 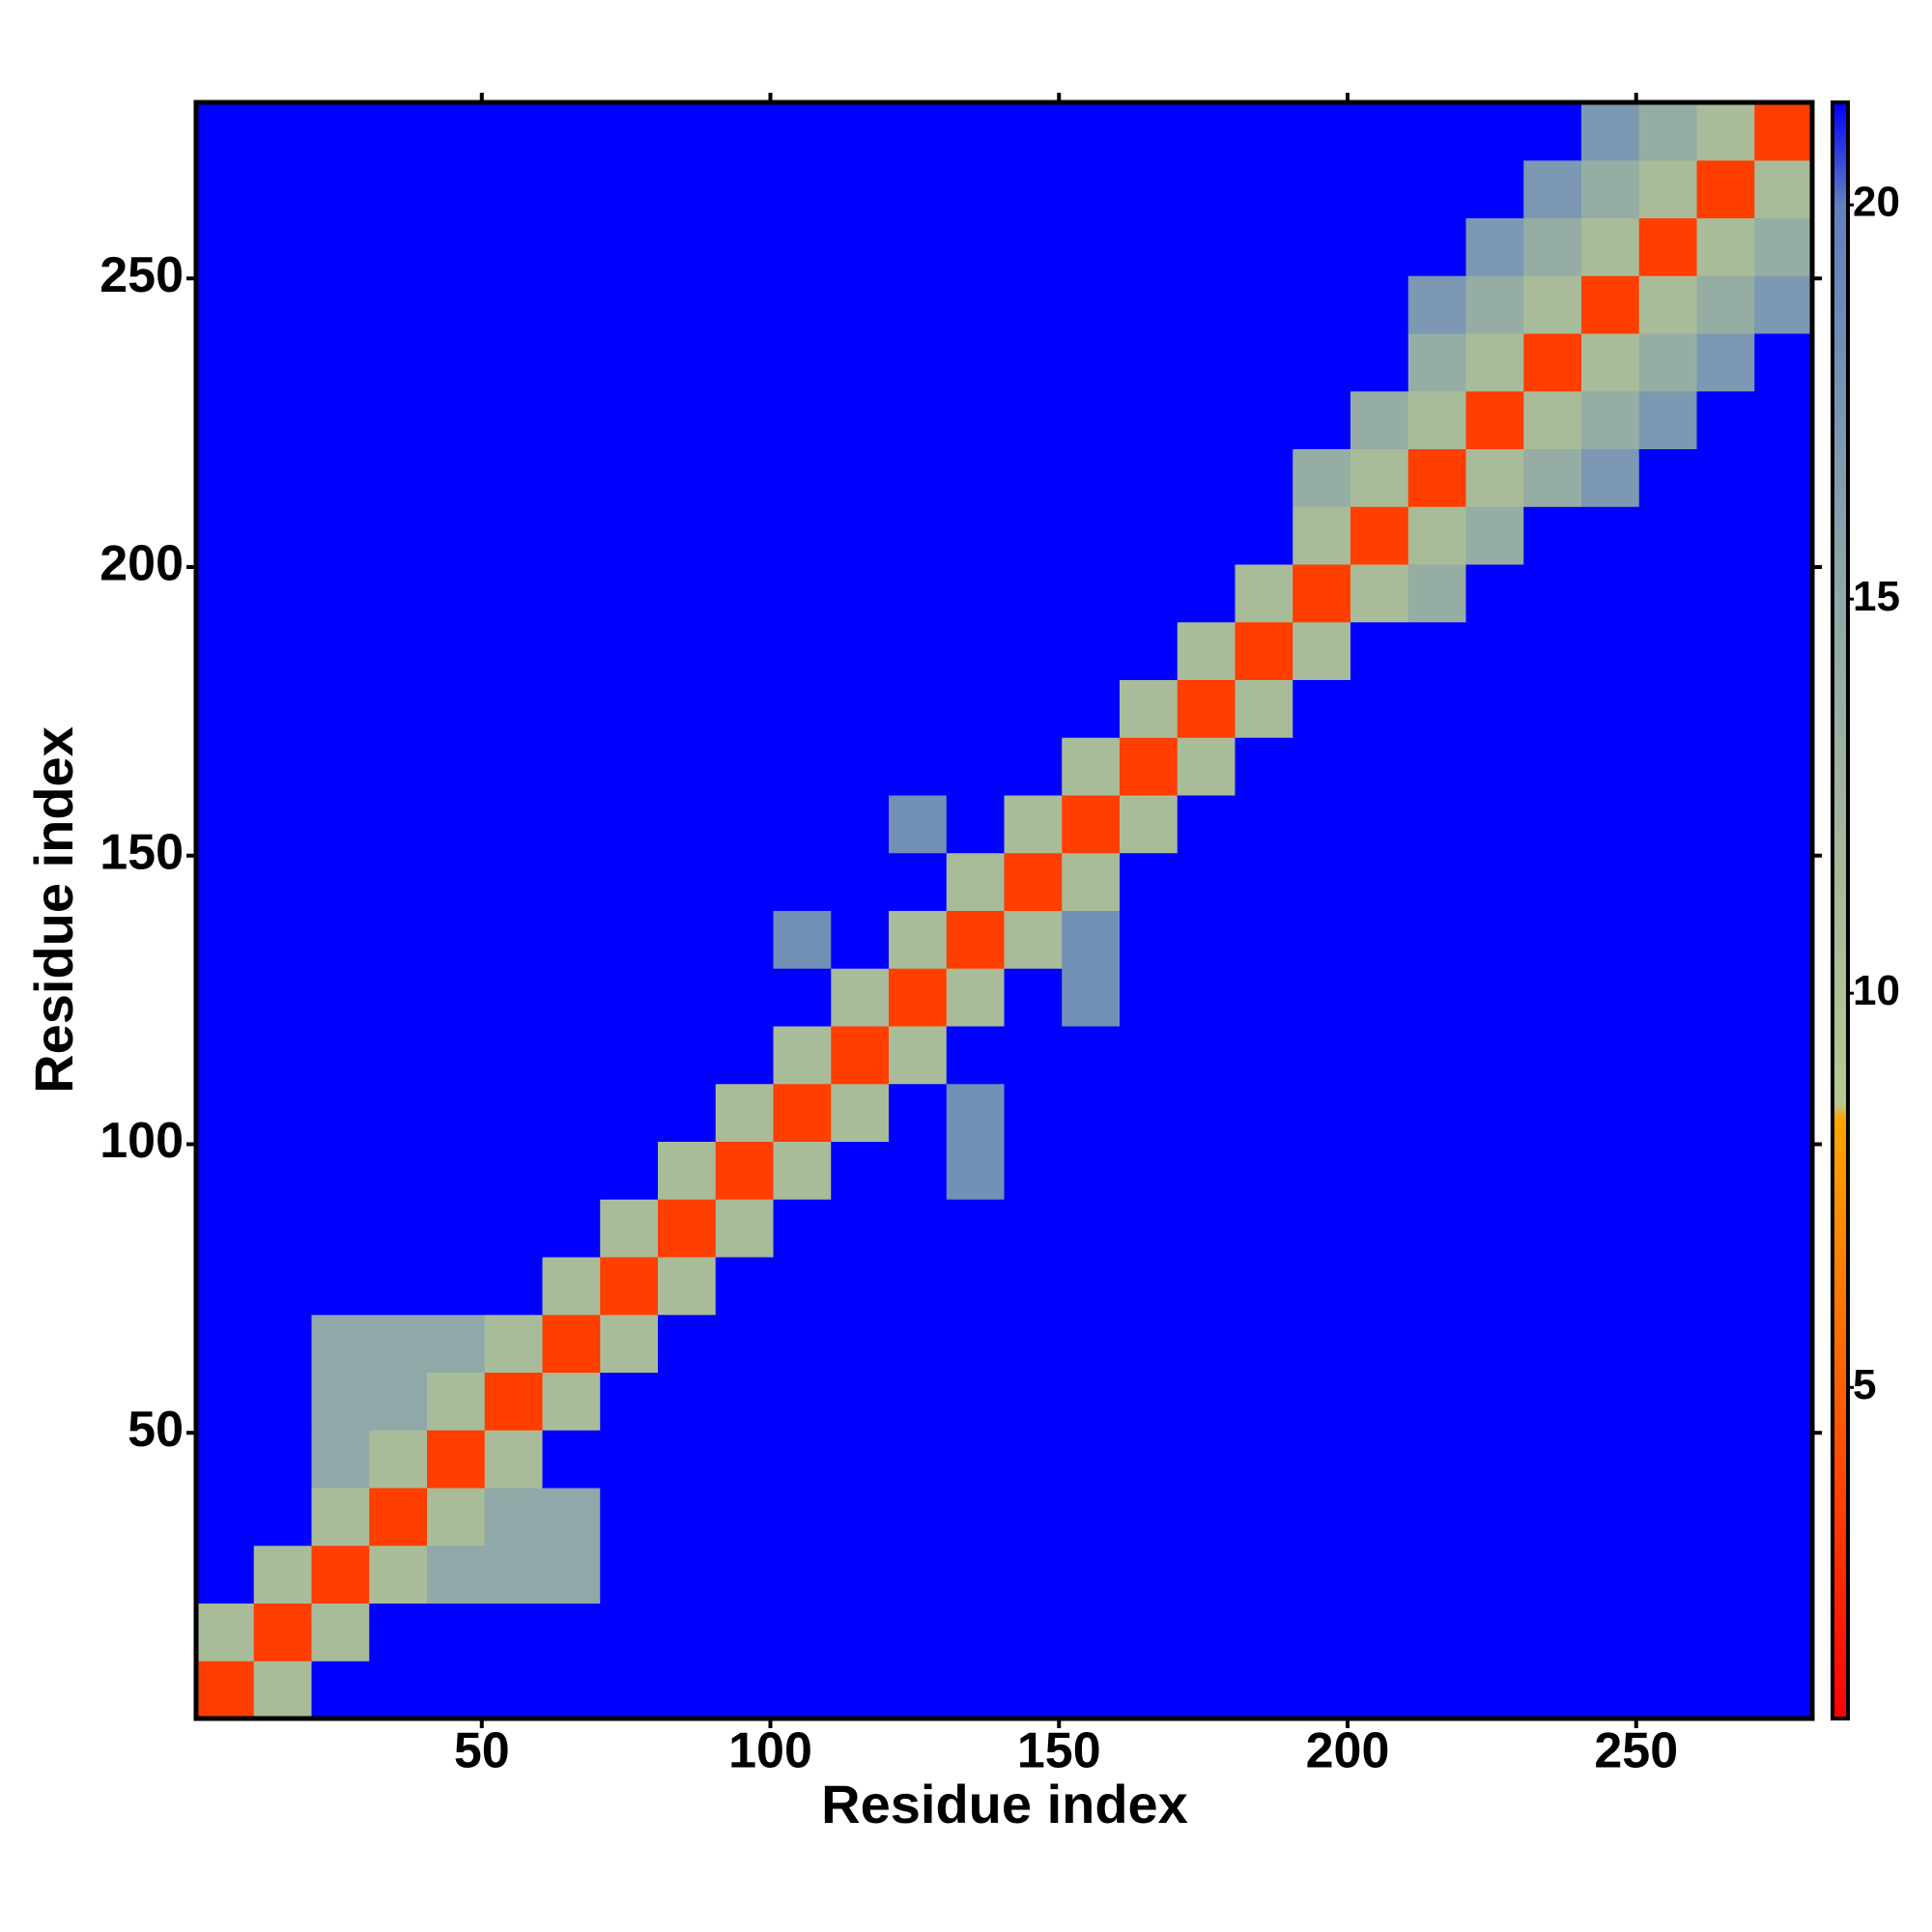 I want to click on x-tick-label: 150, so click(x=1059, y=1751).